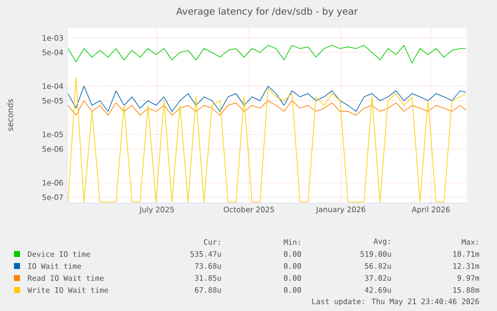 The width and height of the screenshot is (497, 311). I want to click on chart-title: Average latency for /dev/sdb - by year, so click(267, 12).